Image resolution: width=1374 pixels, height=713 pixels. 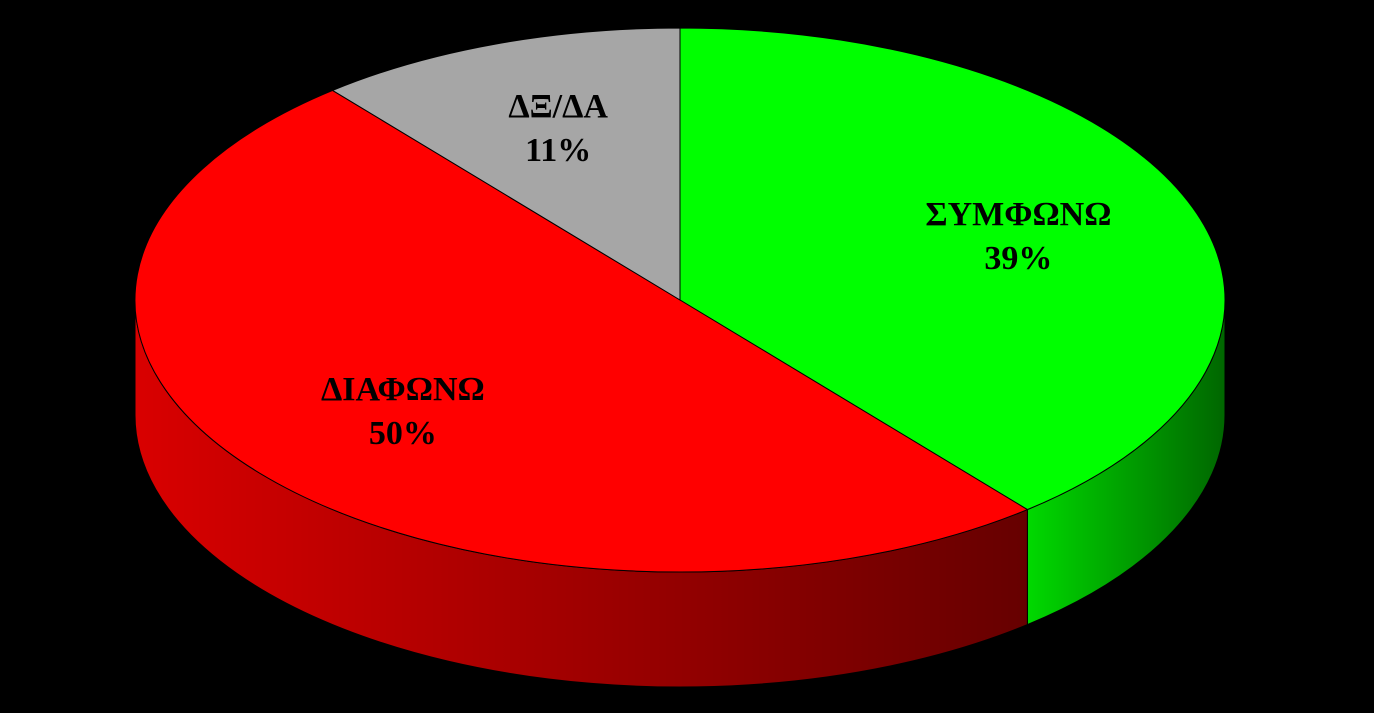 I want to click on slice-label: ΣΥΜΦΩΝΩ, so click(x=1018, y=214).